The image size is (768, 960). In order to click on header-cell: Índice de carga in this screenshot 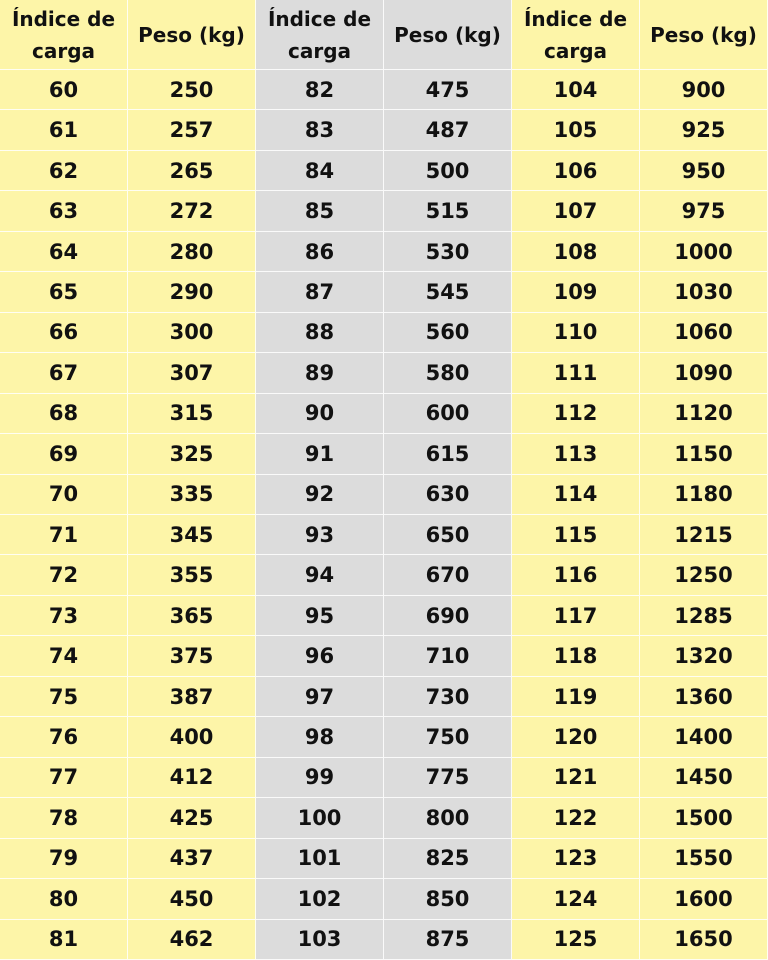, I will do `click(320, 35)`.